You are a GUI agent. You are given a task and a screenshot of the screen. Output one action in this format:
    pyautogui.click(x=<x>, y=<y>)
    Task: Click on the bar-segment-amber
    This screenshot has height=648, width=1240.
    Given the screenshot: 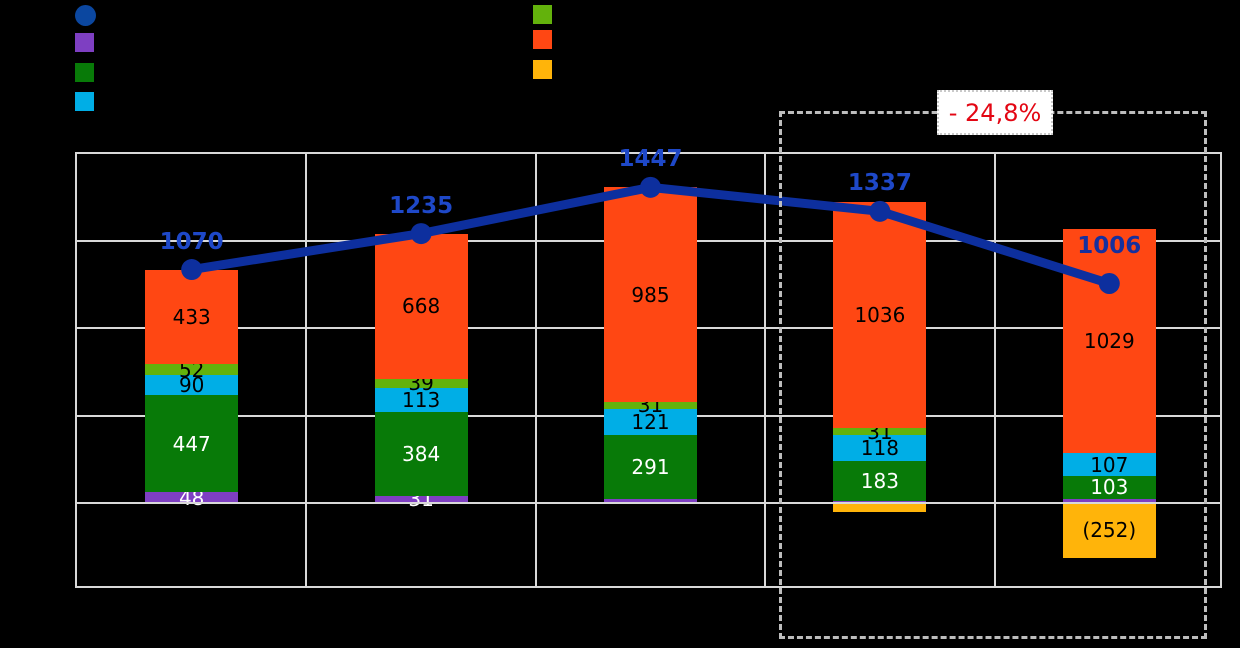 What is the action you would take?
    pyautogui.click(x=880, y=507)
    